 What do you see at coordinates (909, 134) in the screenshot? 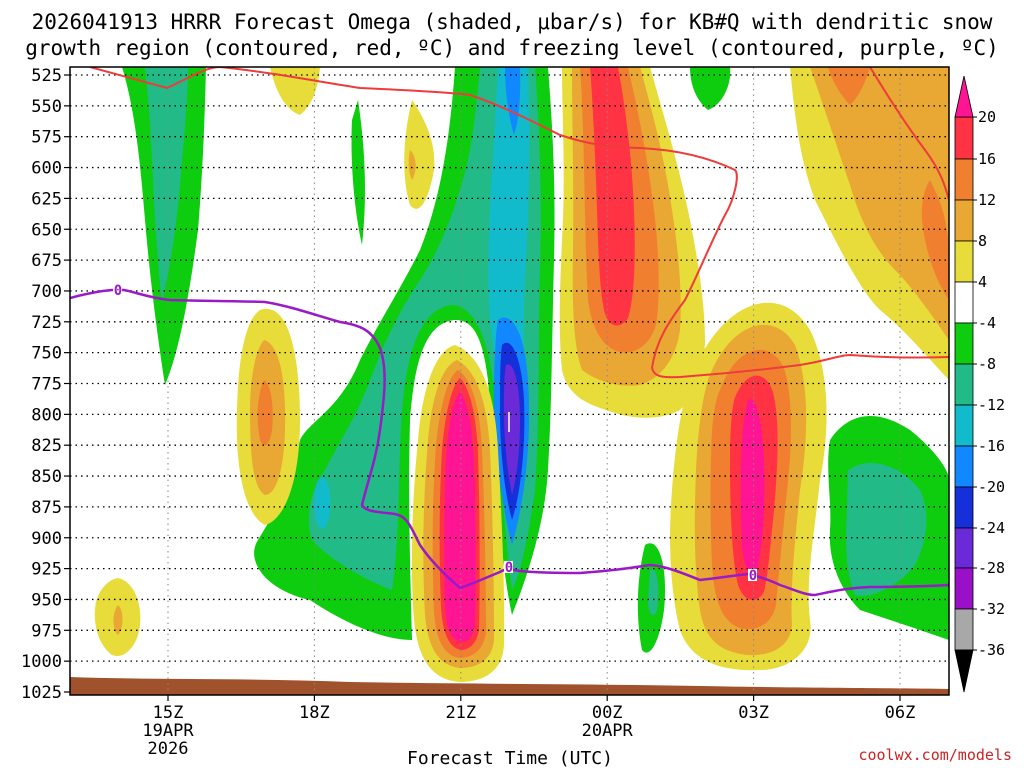
I see `dendritic-contour-right` at bounding box center [909, 134].